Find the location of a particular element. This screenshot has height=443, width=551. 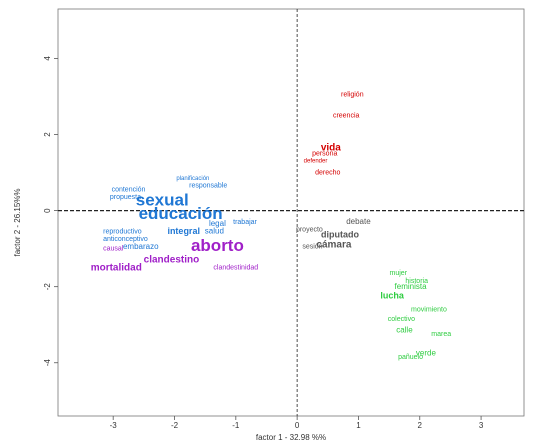

term-label: clandestinidad is located at coordinates (235, 267).